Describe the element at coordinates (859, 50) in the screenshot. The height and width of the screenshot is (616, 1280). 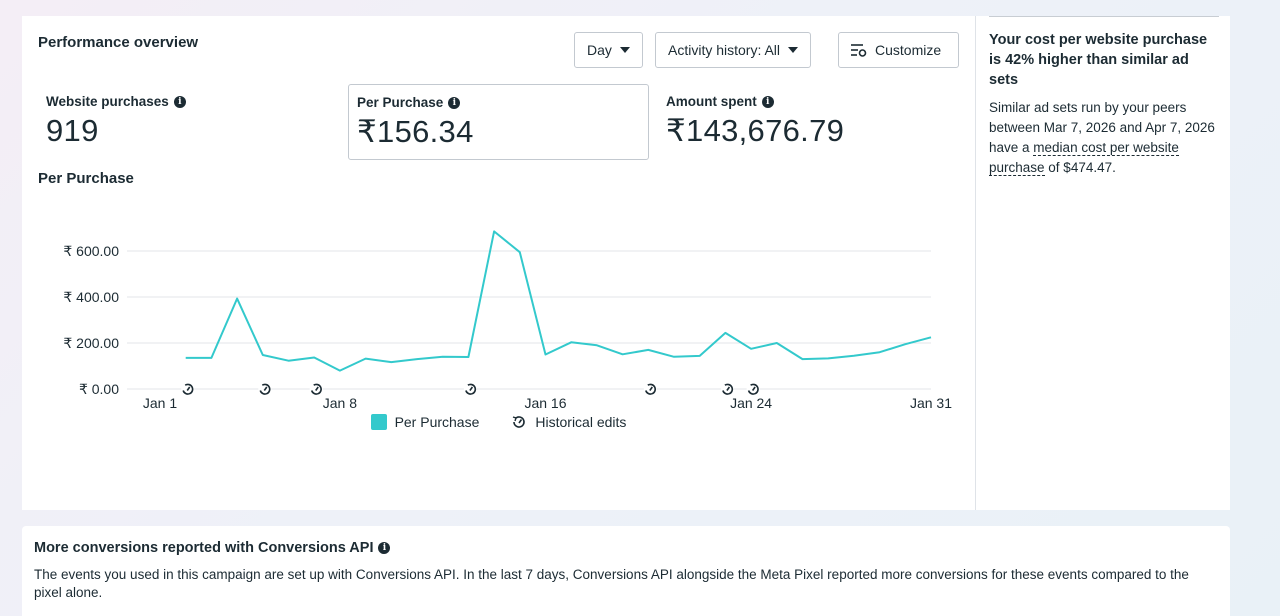
I see `customize-settings-icon` at that location.